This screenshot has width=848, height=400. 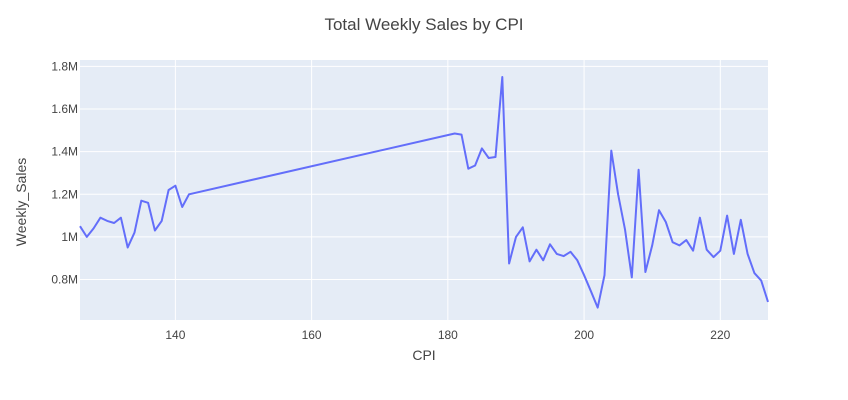 What do you see at coordinates (64, 109) in the screenshot?
I see `y-tick-label: 1.6M` at bounding box center [64, 109].